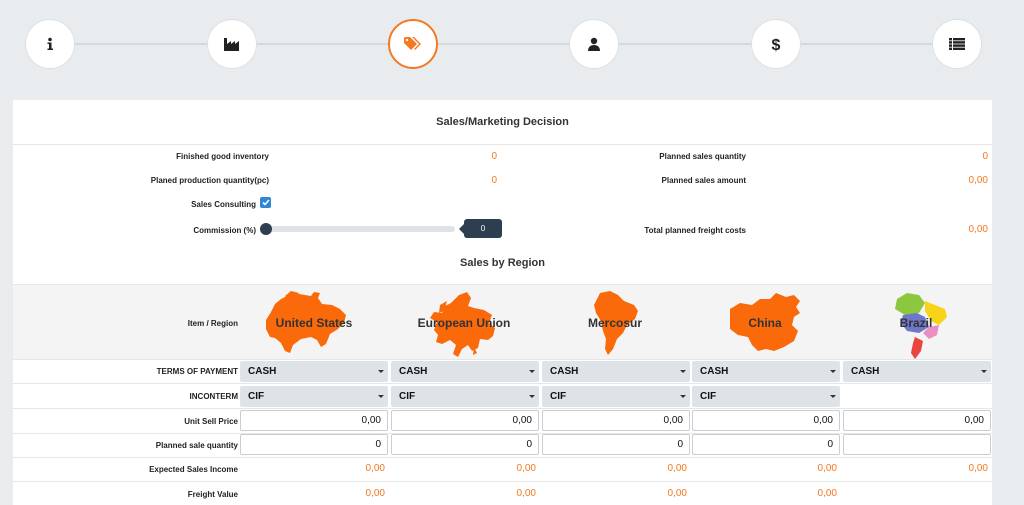 The image size is (1024, 505). I want to click on sales-by-region-title: Sales by Region, so click(502, 263).